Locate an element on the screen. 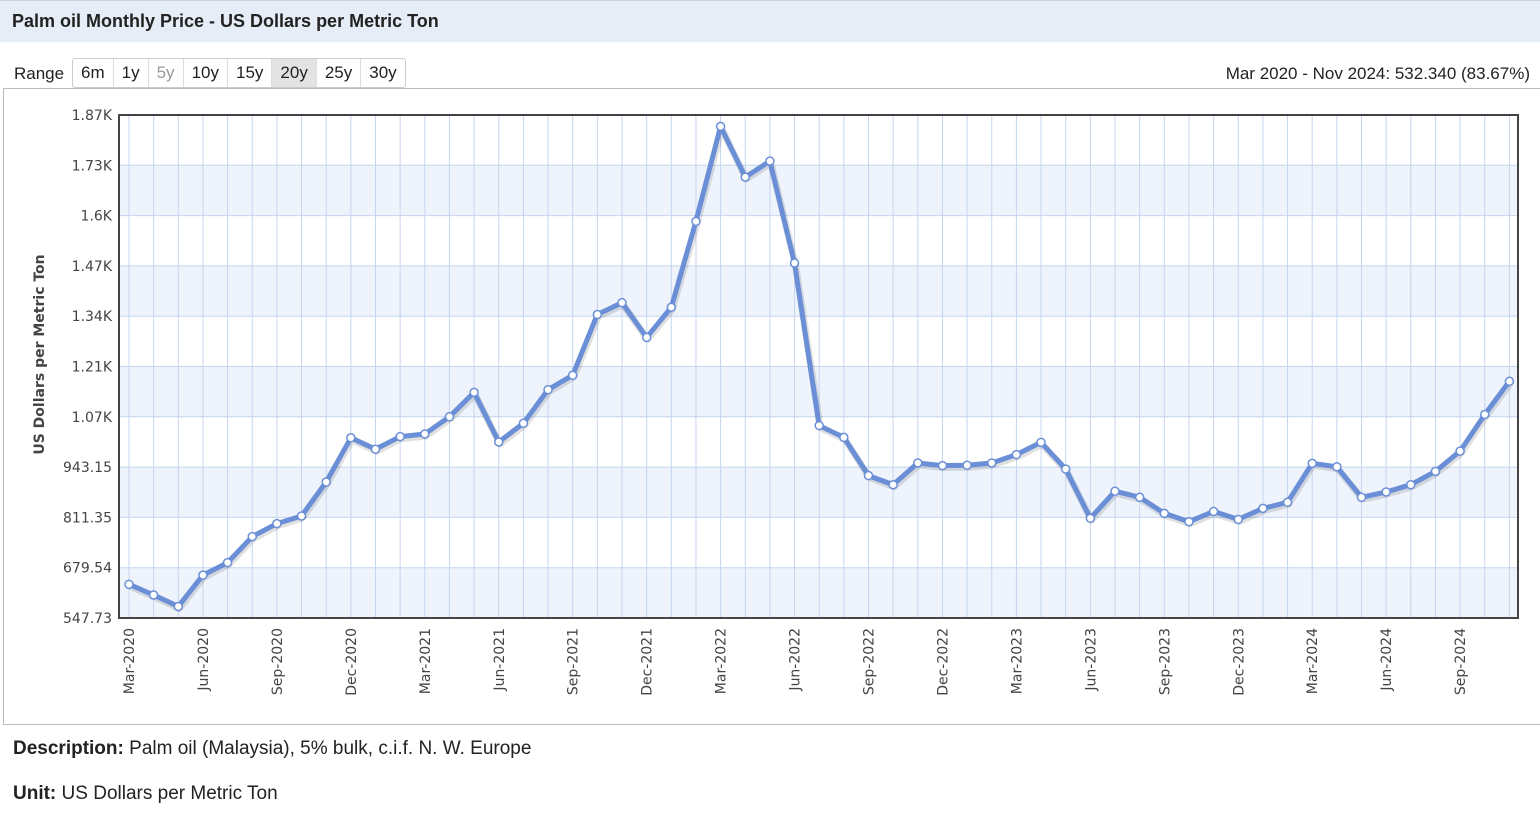 Image resolution: width=1540 pixels, height=815 pixels. x-tick-label: Jun-2024 is located at coordinates (1387, 660).